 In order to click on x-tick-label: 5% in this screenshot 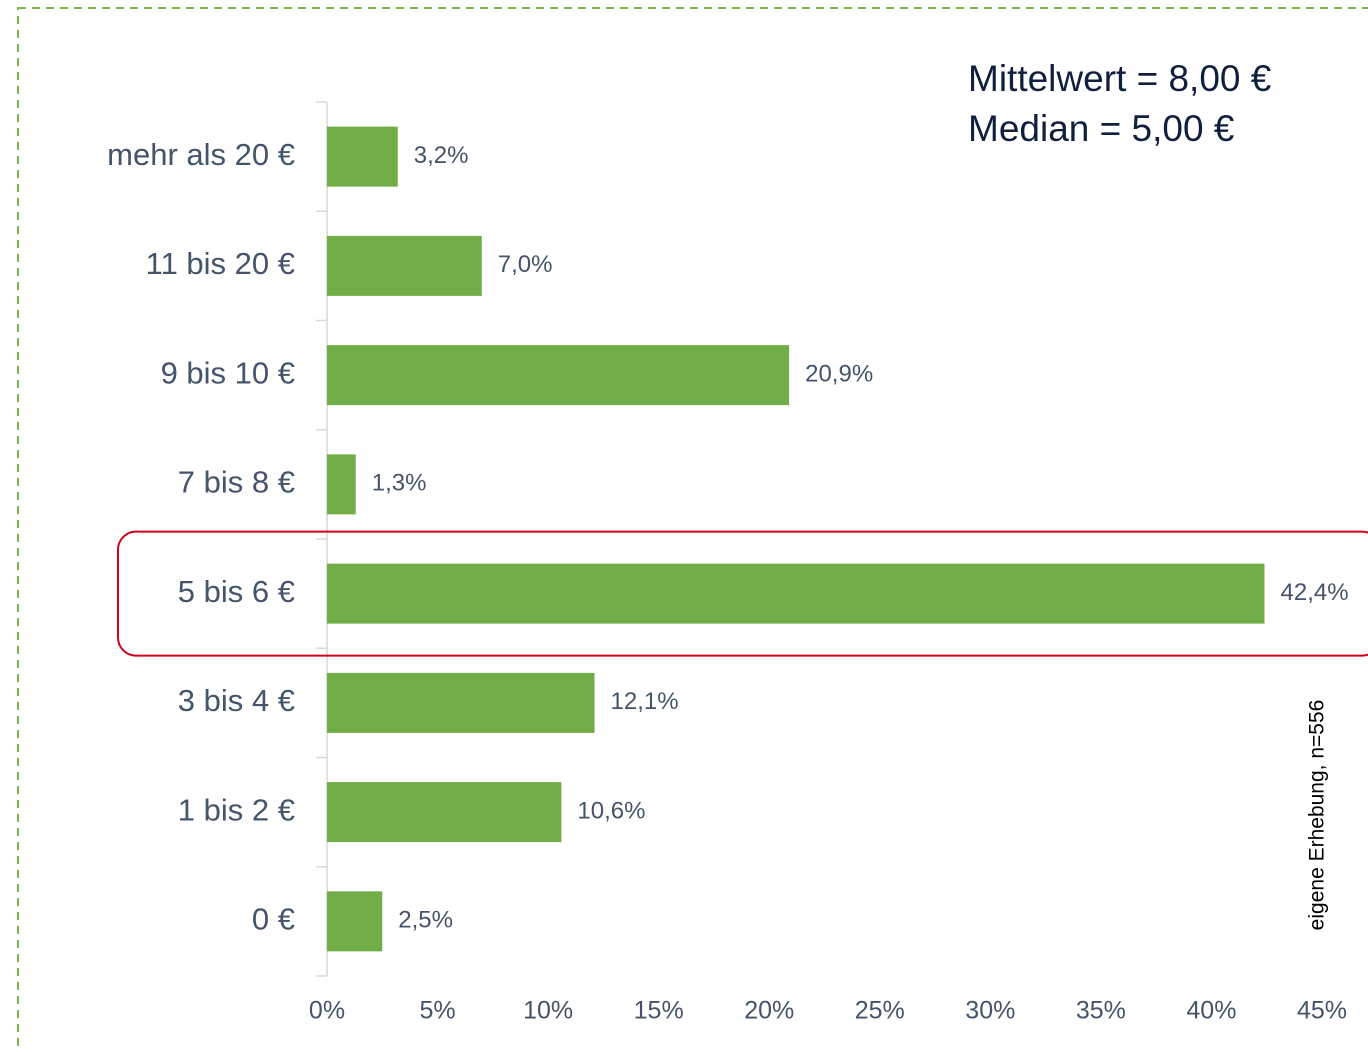, I will do `click(437, 1011)`.